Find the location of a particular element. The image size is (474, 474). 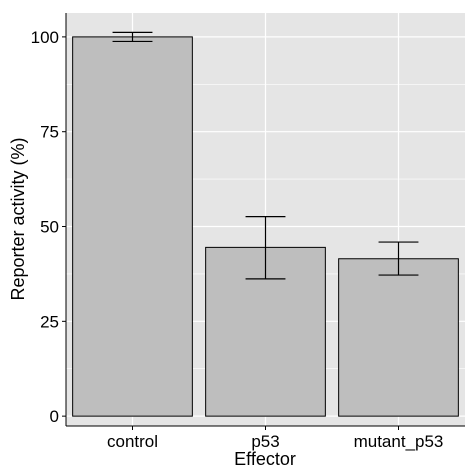

x-tick-label: p53 is located at coordinates (265, 441).